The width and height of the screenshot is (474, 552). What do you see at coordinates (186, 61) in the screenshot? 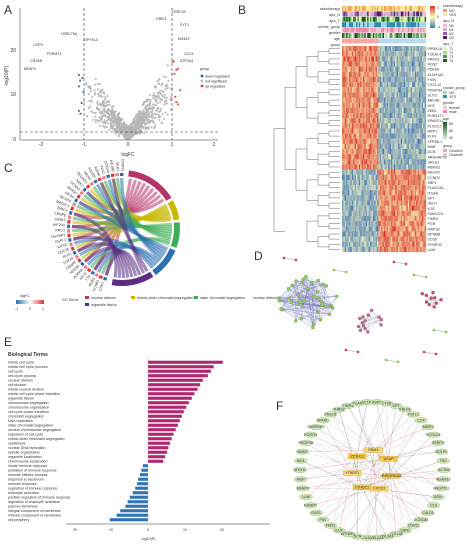
I see `gene-label: ATP2A3` at bounding box center [186, 61].